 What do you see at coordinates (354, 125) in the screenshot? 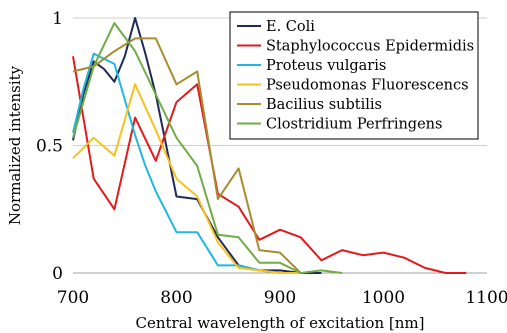
I see `legend-label: Clostridium Perfringens` at bounding box center [354, 125].